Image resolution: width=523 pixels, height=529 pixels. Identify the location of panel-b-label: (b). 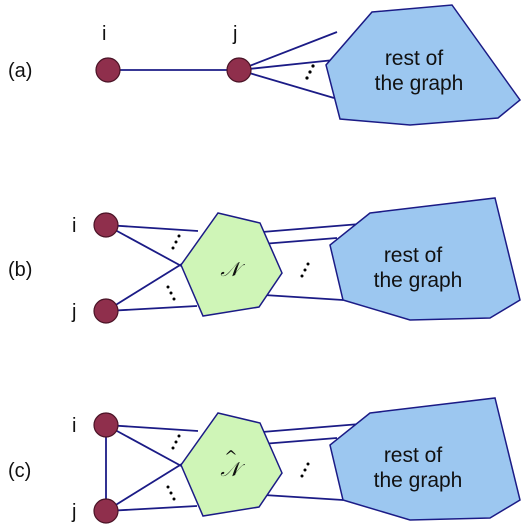
(20, 270).